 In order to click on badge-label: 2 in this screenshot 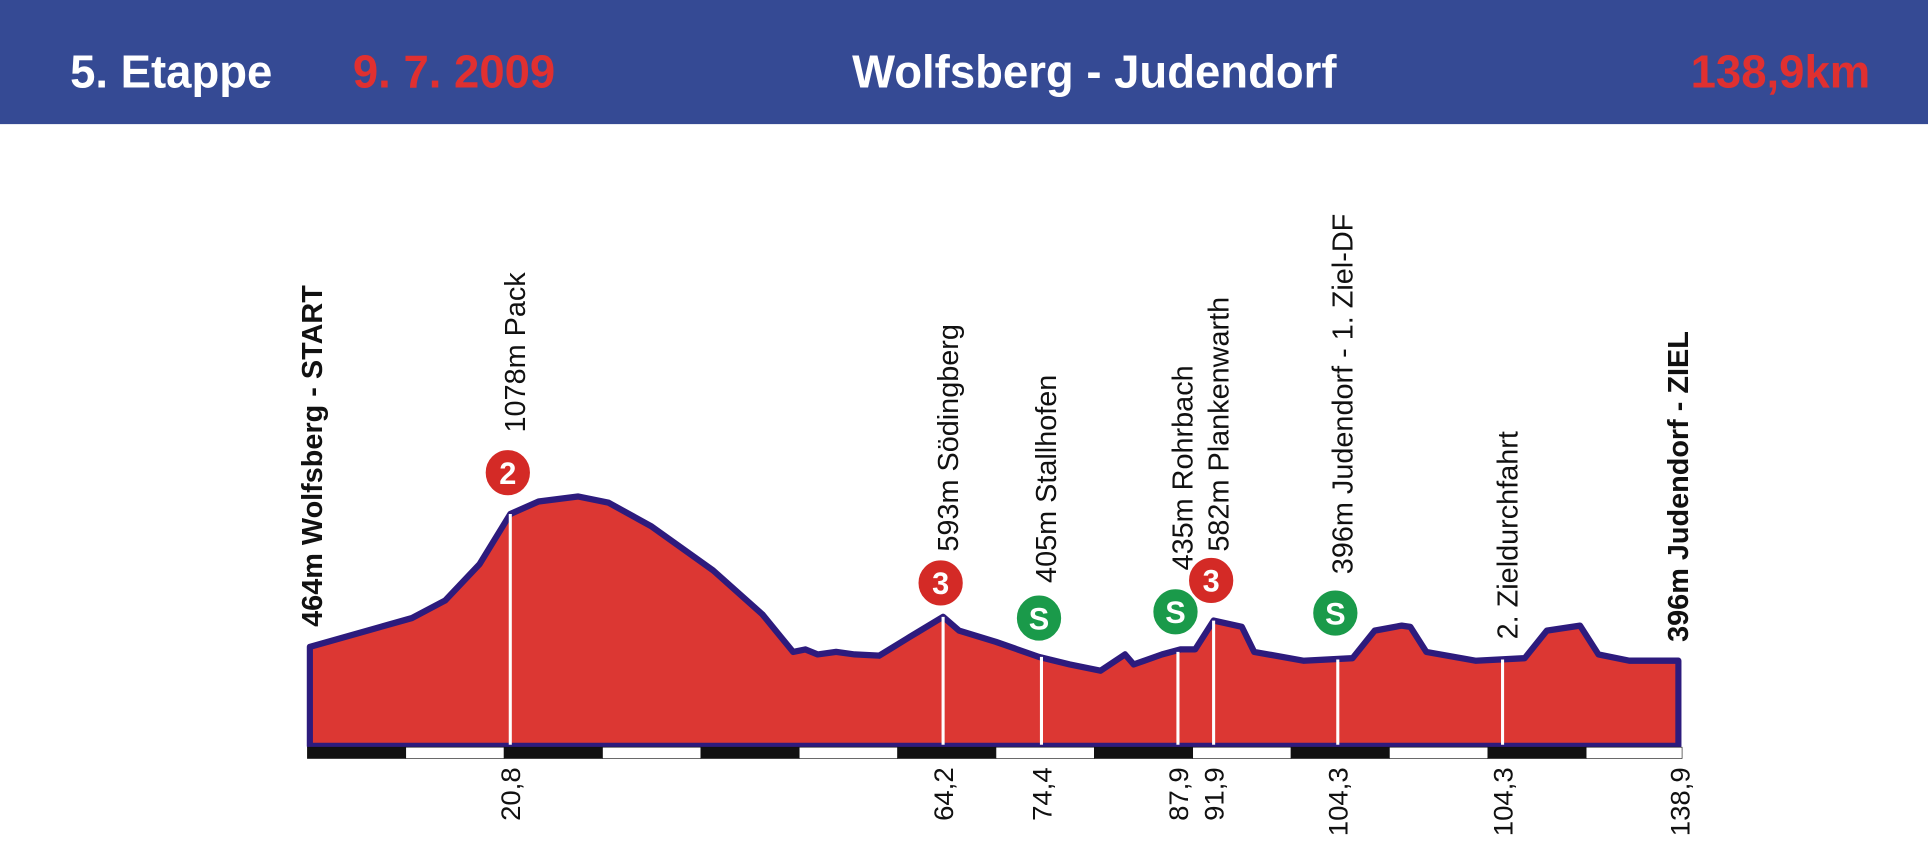, I will do `click(507, 473)`.